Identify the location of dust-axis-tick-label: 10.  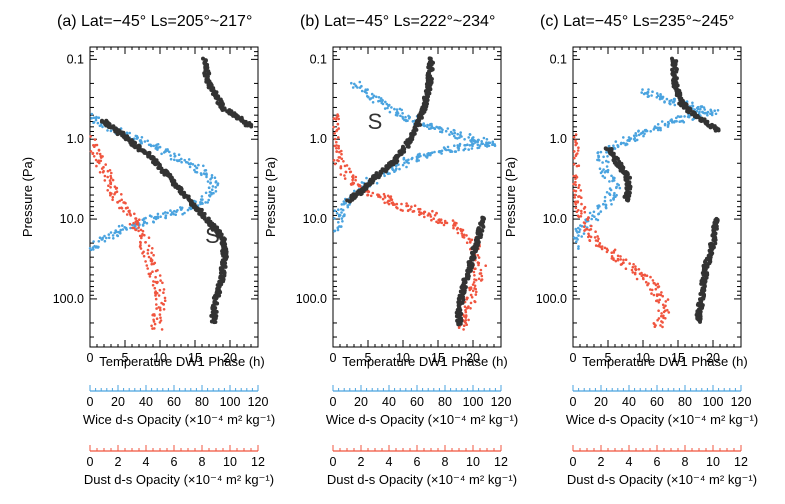
(713, 462).